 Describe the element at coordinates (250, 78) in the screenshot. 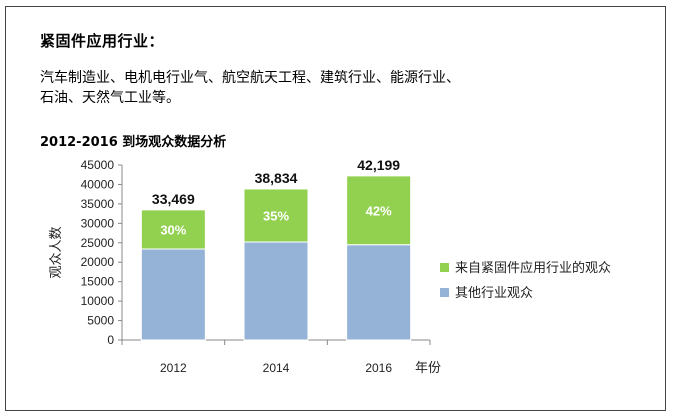

I see `industries-line-1: 汽车制造业、电机电行业气、航空航天工程、建筑行业、能源行业、` at that location.